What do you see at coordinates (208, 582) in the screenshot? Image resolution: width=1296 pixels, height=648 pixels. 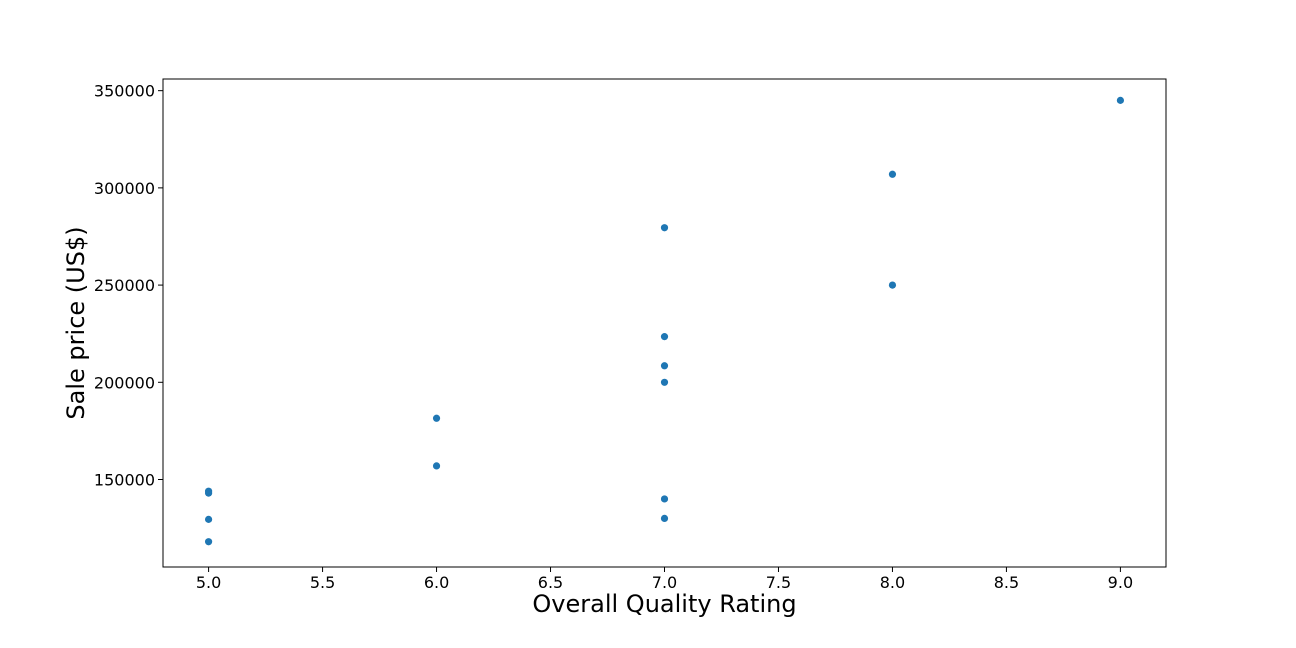 I see `x-tick-label: 5.0` at bounding box center [208, 582].